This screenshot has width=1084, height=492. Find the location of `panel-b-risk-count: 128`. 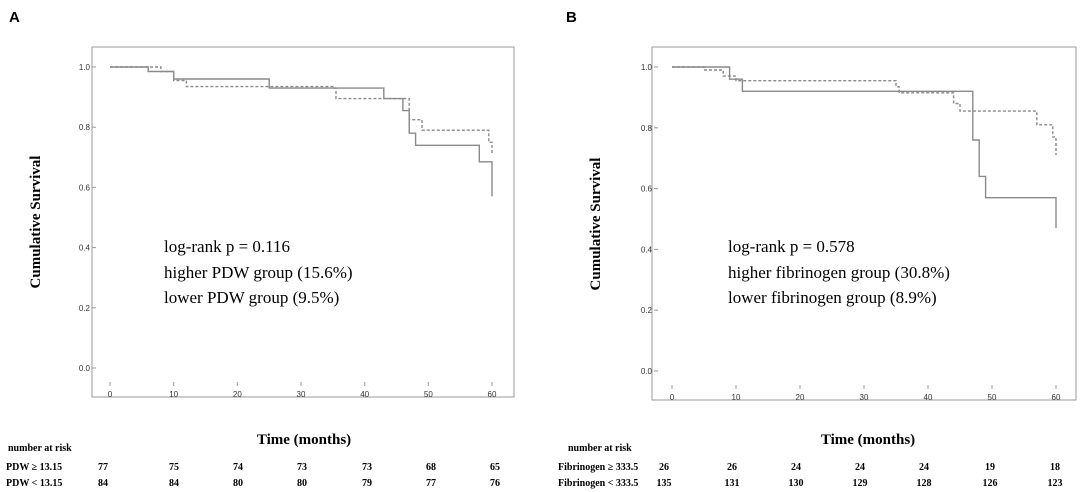

panel-b-risk-count: 128 is located at coordinates (924, 483).